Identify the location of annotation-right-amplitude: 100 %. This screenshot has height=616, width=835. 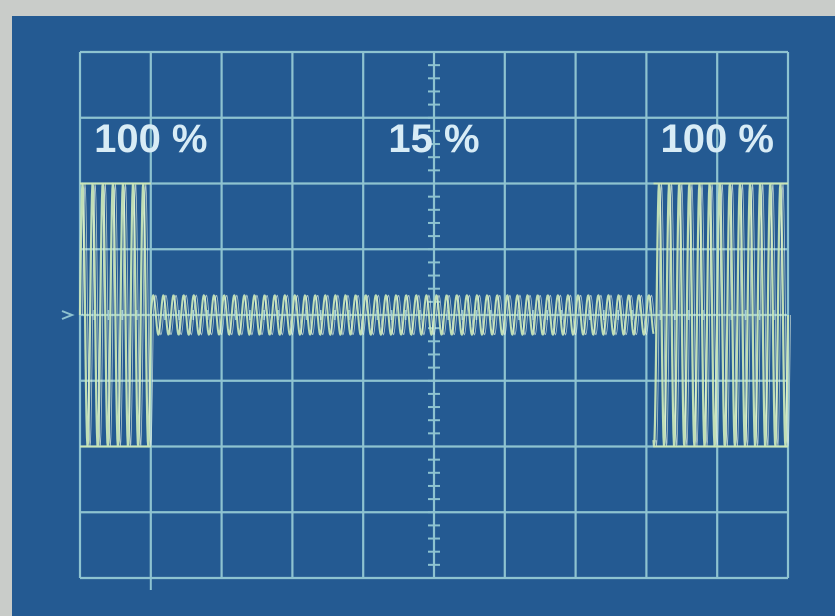
(716, 139).